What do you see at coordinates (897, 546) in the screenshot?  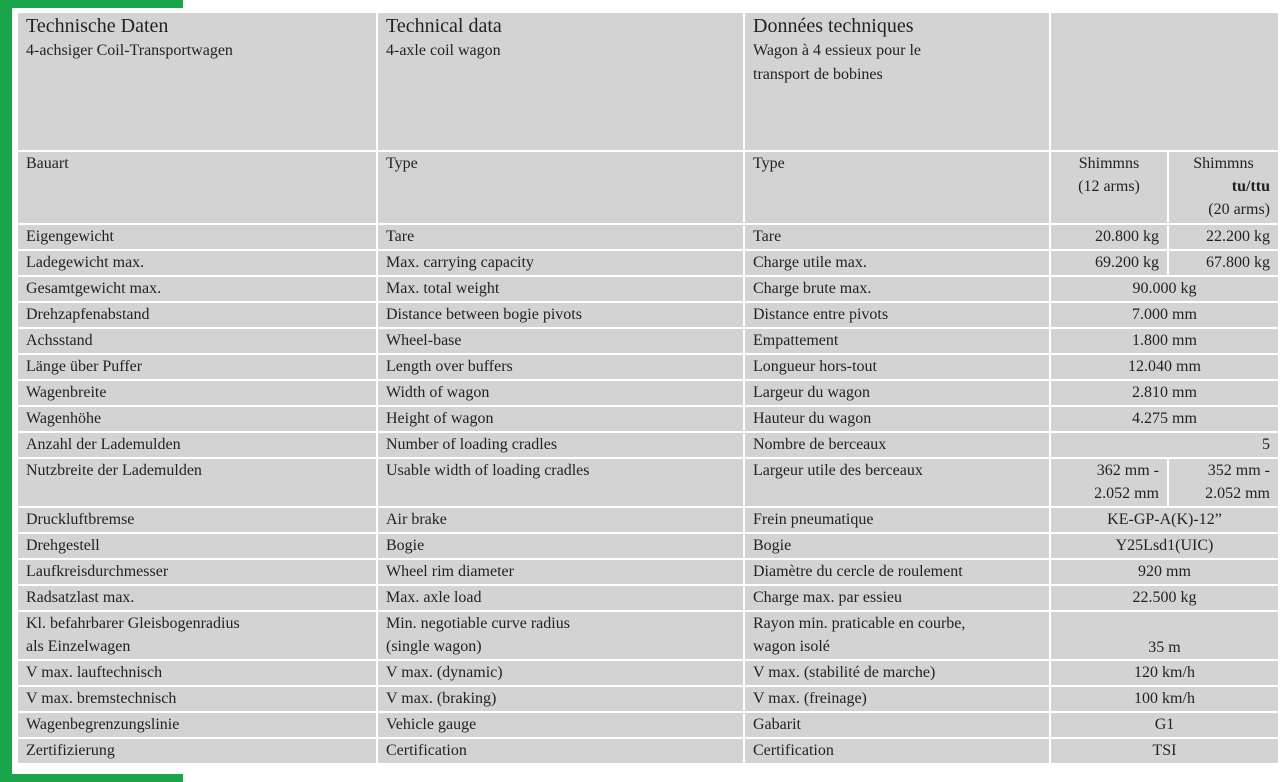 I see `row-label-fr: Bogie` at bounding box center [897, 546].